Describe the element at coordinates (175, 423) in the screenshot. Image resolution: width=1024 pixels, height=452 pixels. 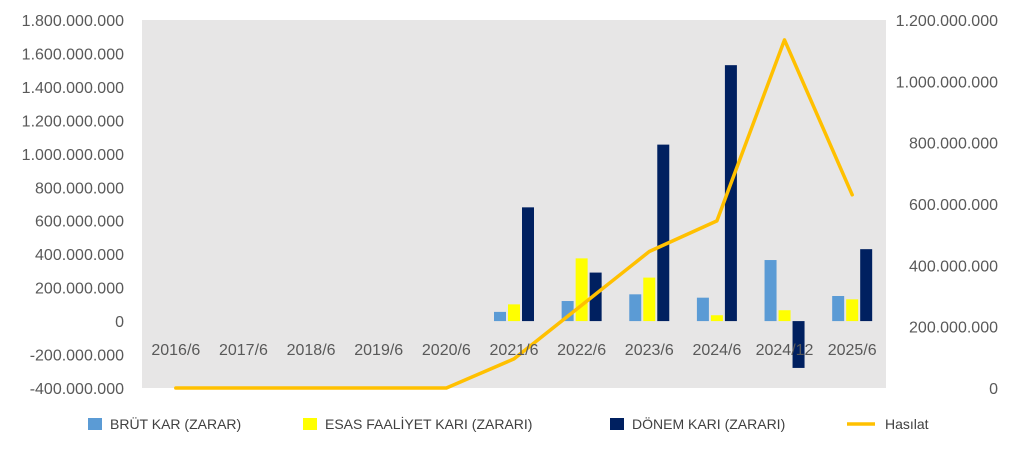
I see `legend-label: BRÜT KAR (ZARAR)` at that location.